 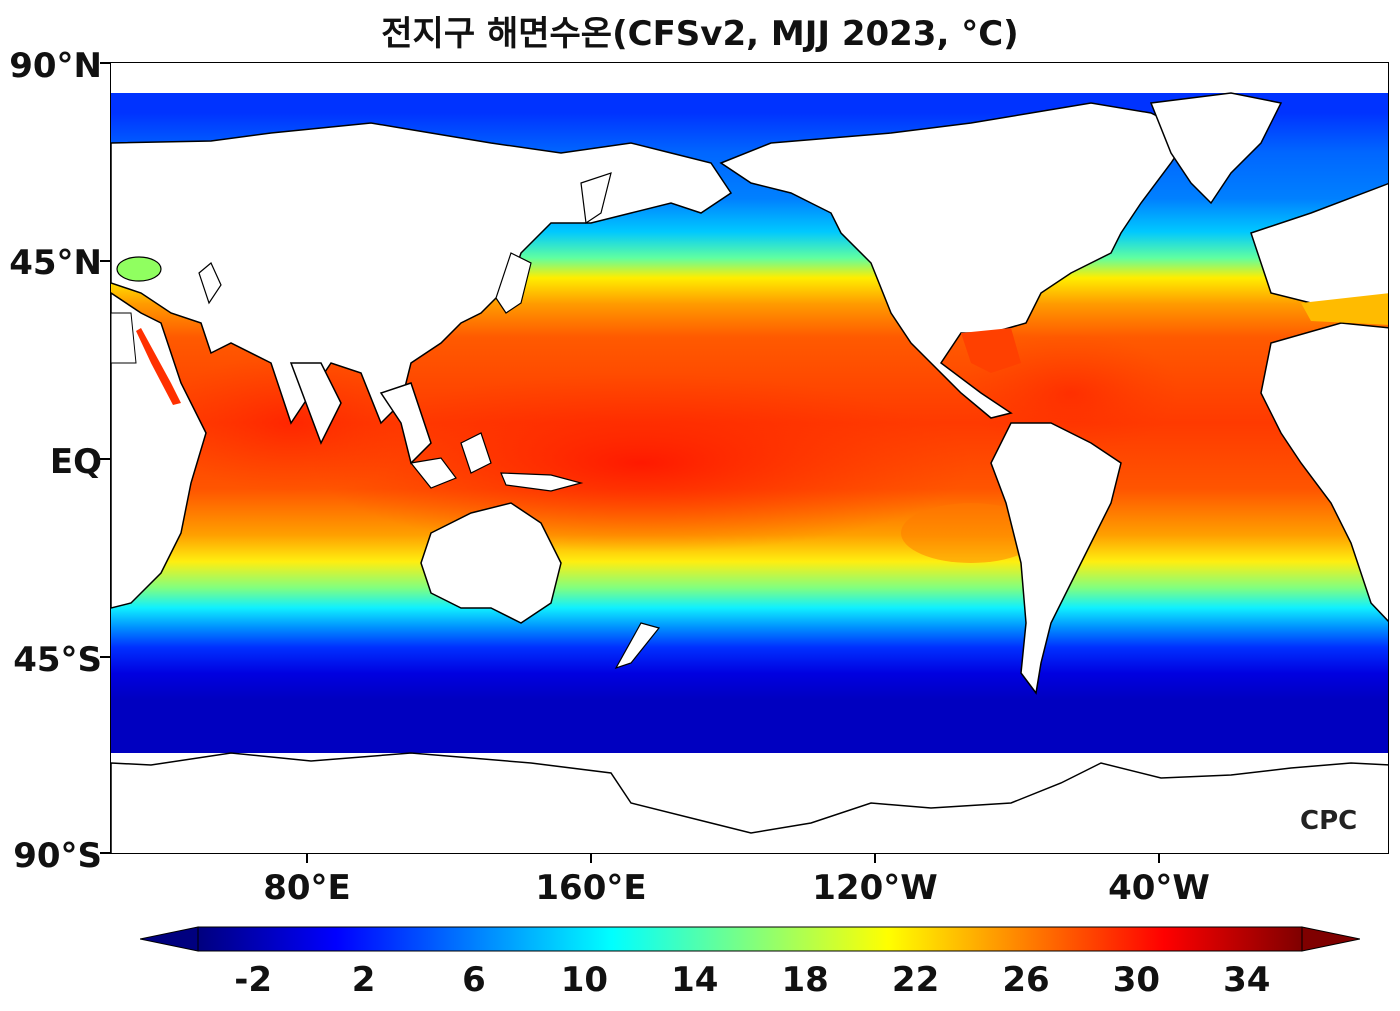 I want to click on y-tick-label: 45°N, so click(x=55, y=263).